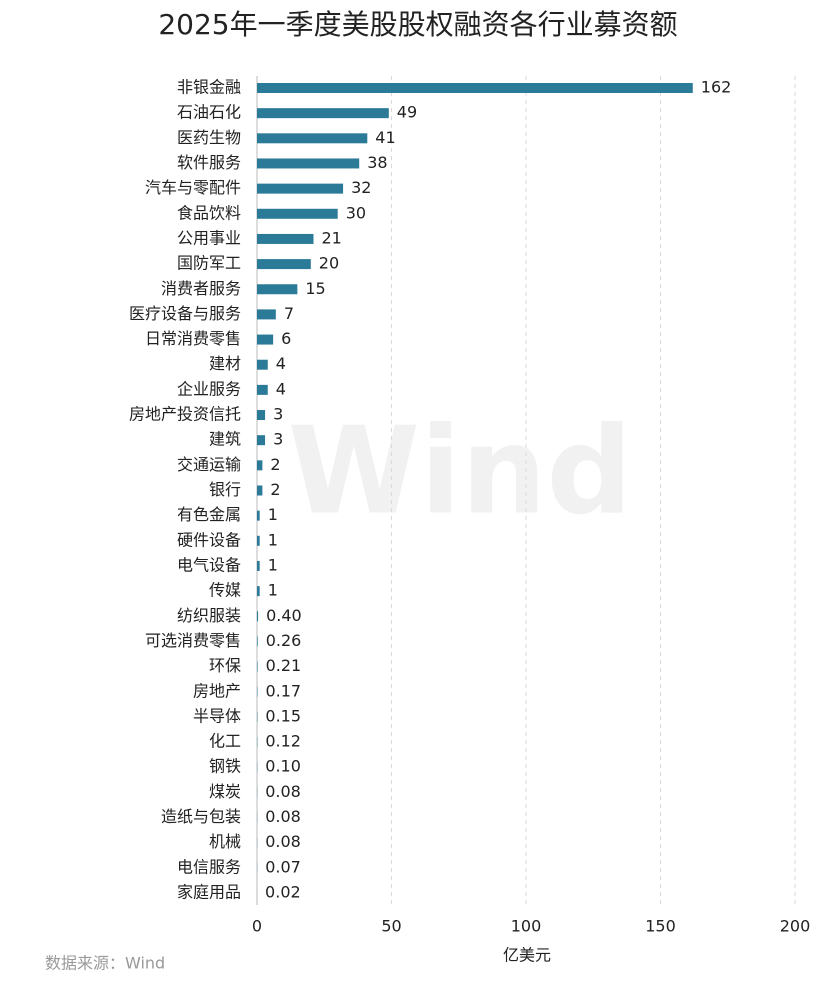 This screenshot has height=981, width=836. I want to click on data-label: 0.12, so click(283, 741).